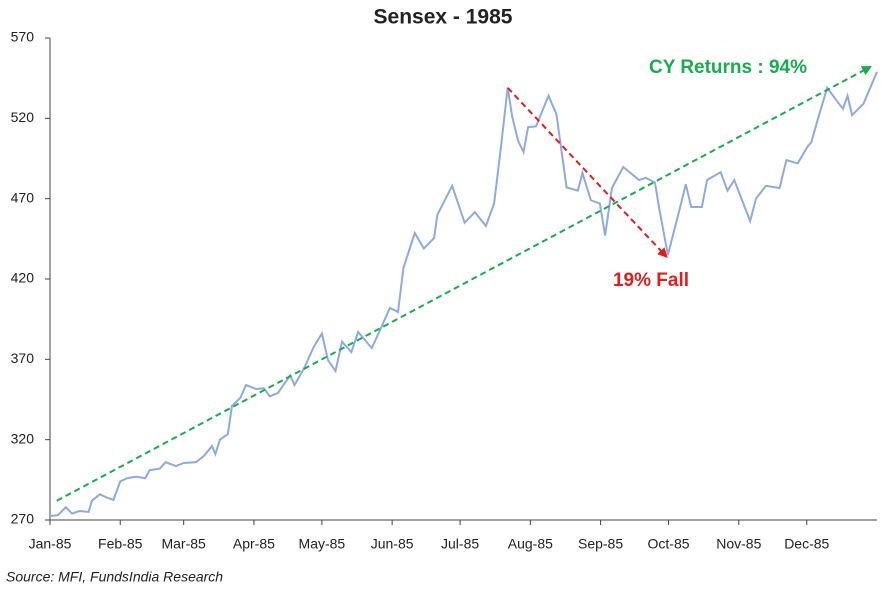  Describe the element at coordinates (806, 544) in the screenshot. I see `x-tick-label: Dec-85` at that location.